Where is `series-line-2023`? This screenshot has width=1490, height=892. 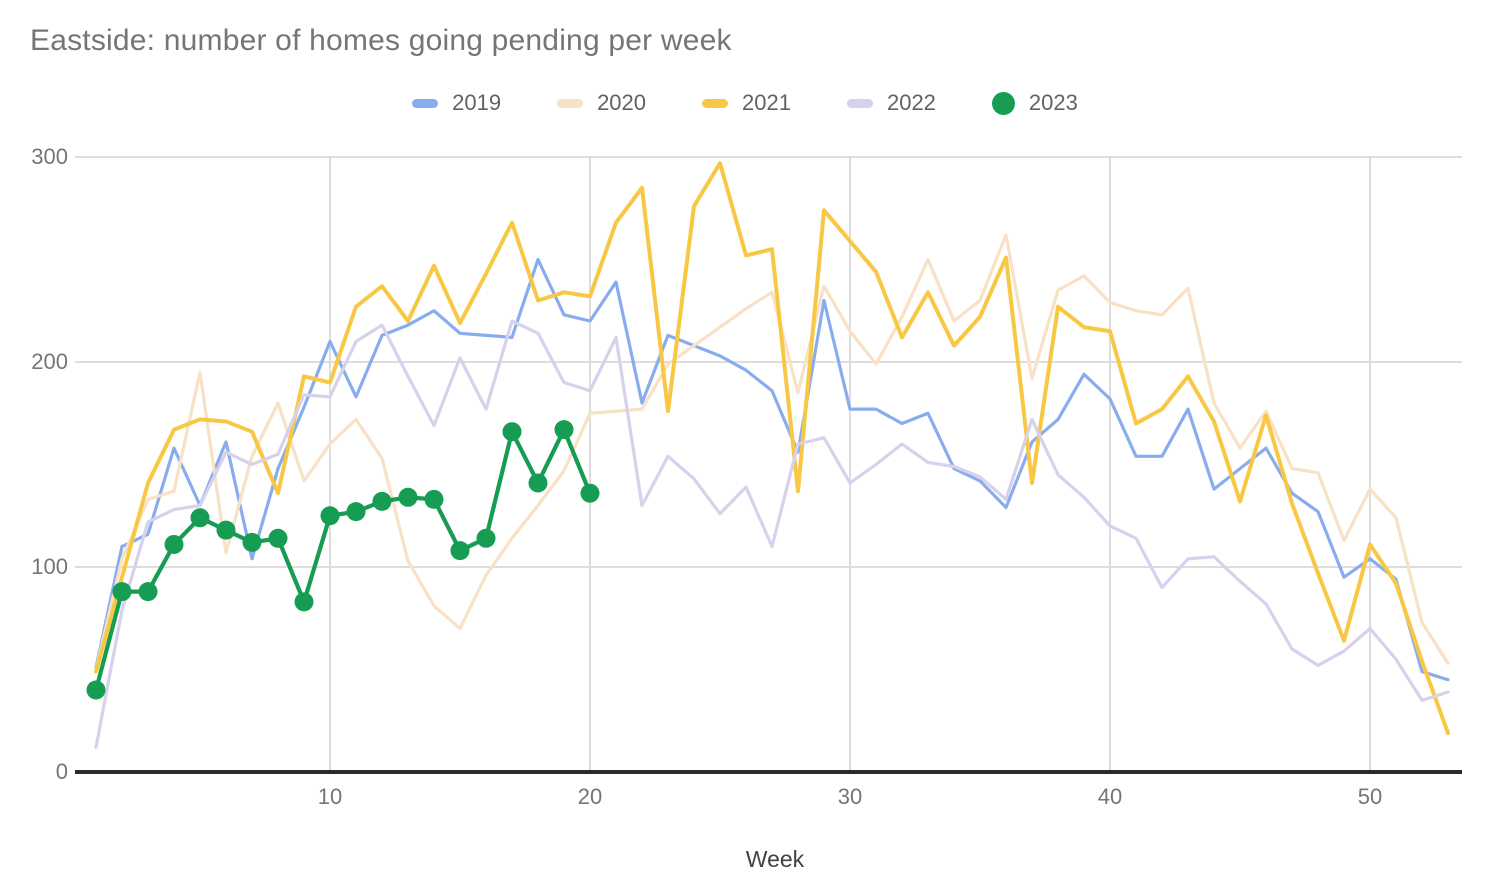
series-line-2023 is located at coordinates (343, 560).